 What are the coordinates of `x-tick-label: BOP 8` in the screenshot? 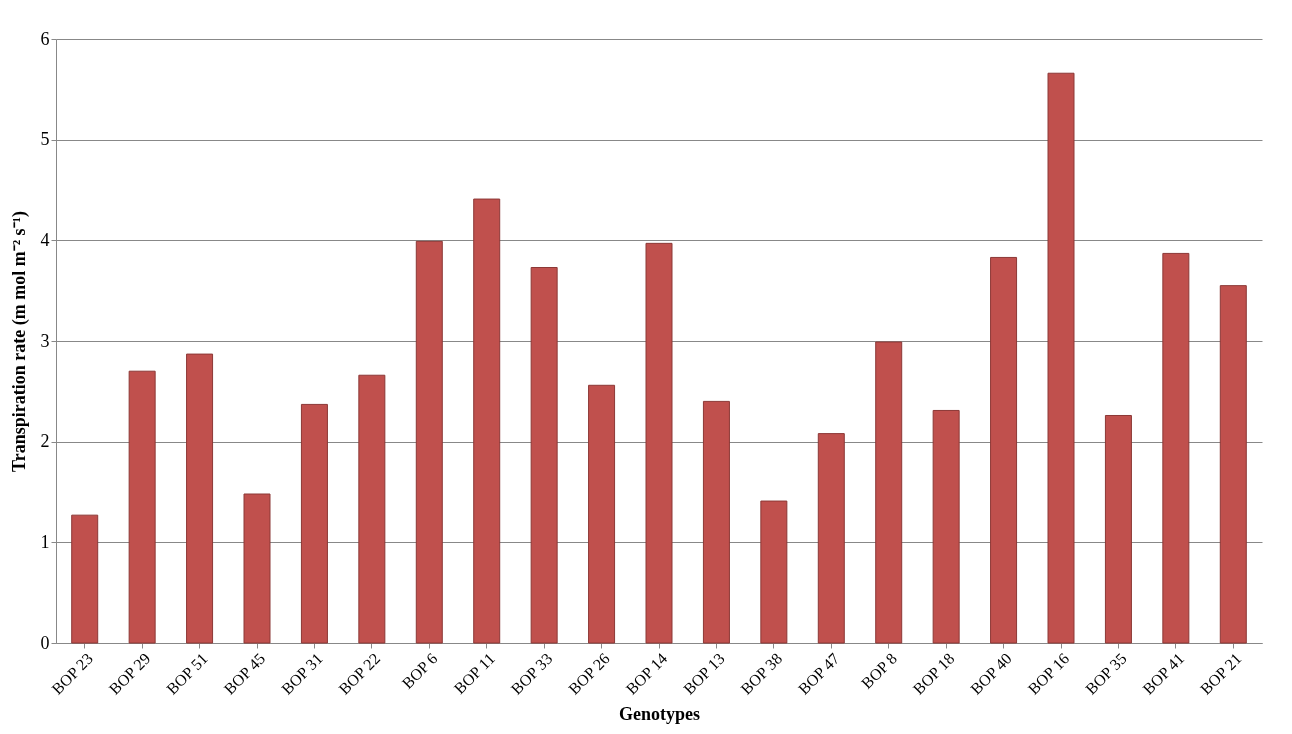 It's located at (879, 670).